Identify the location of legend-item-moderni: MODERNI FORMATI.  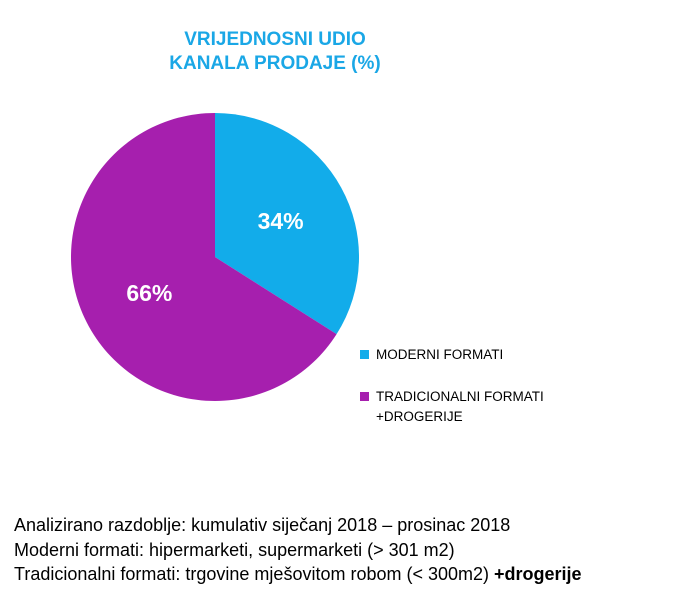
(510, 355).